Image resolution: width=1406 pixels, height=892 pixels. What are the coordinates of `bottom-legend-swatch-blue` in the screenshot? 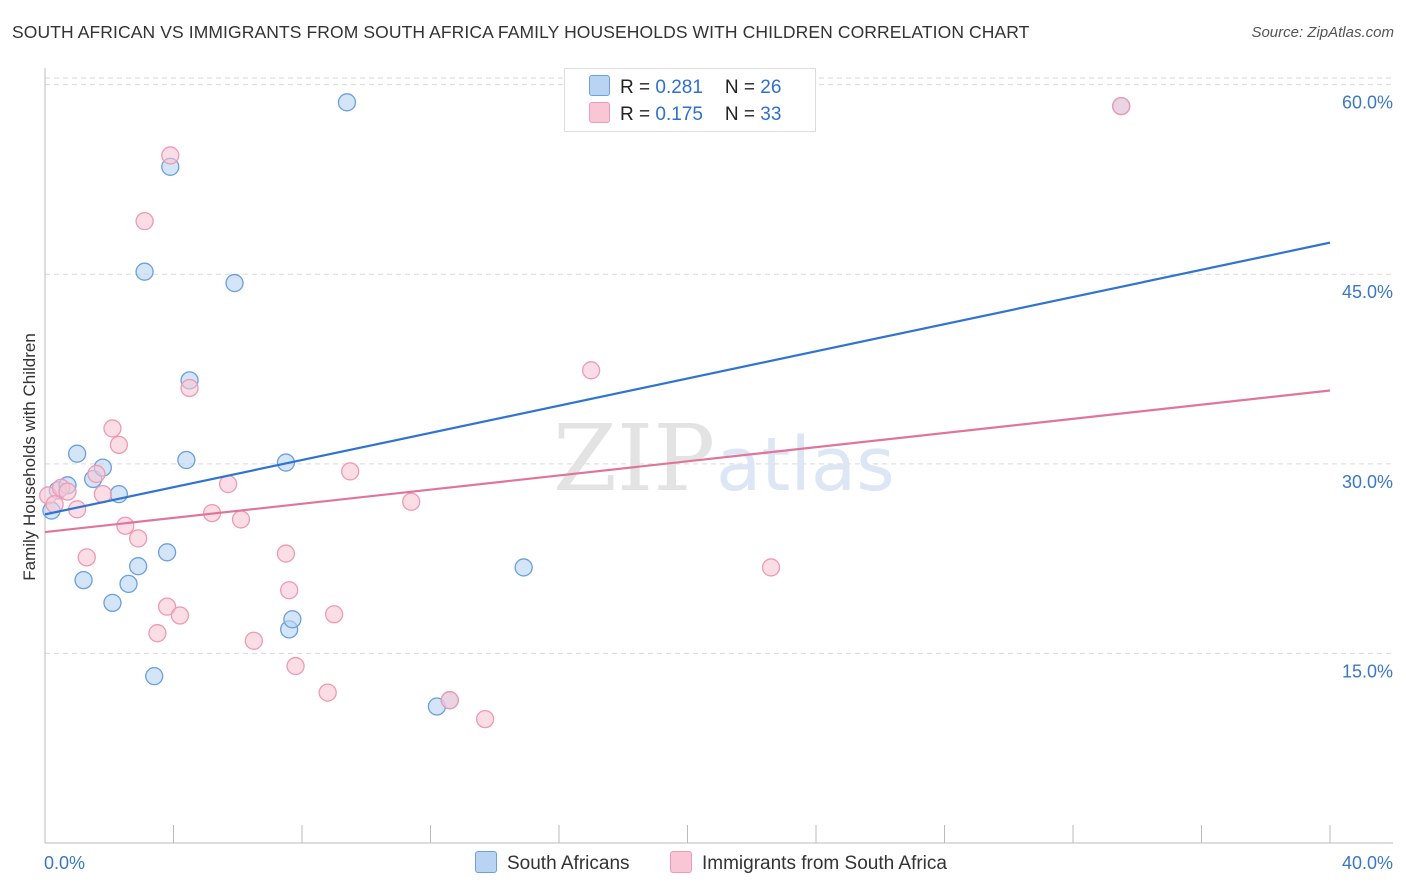 It's located at (486, 862).